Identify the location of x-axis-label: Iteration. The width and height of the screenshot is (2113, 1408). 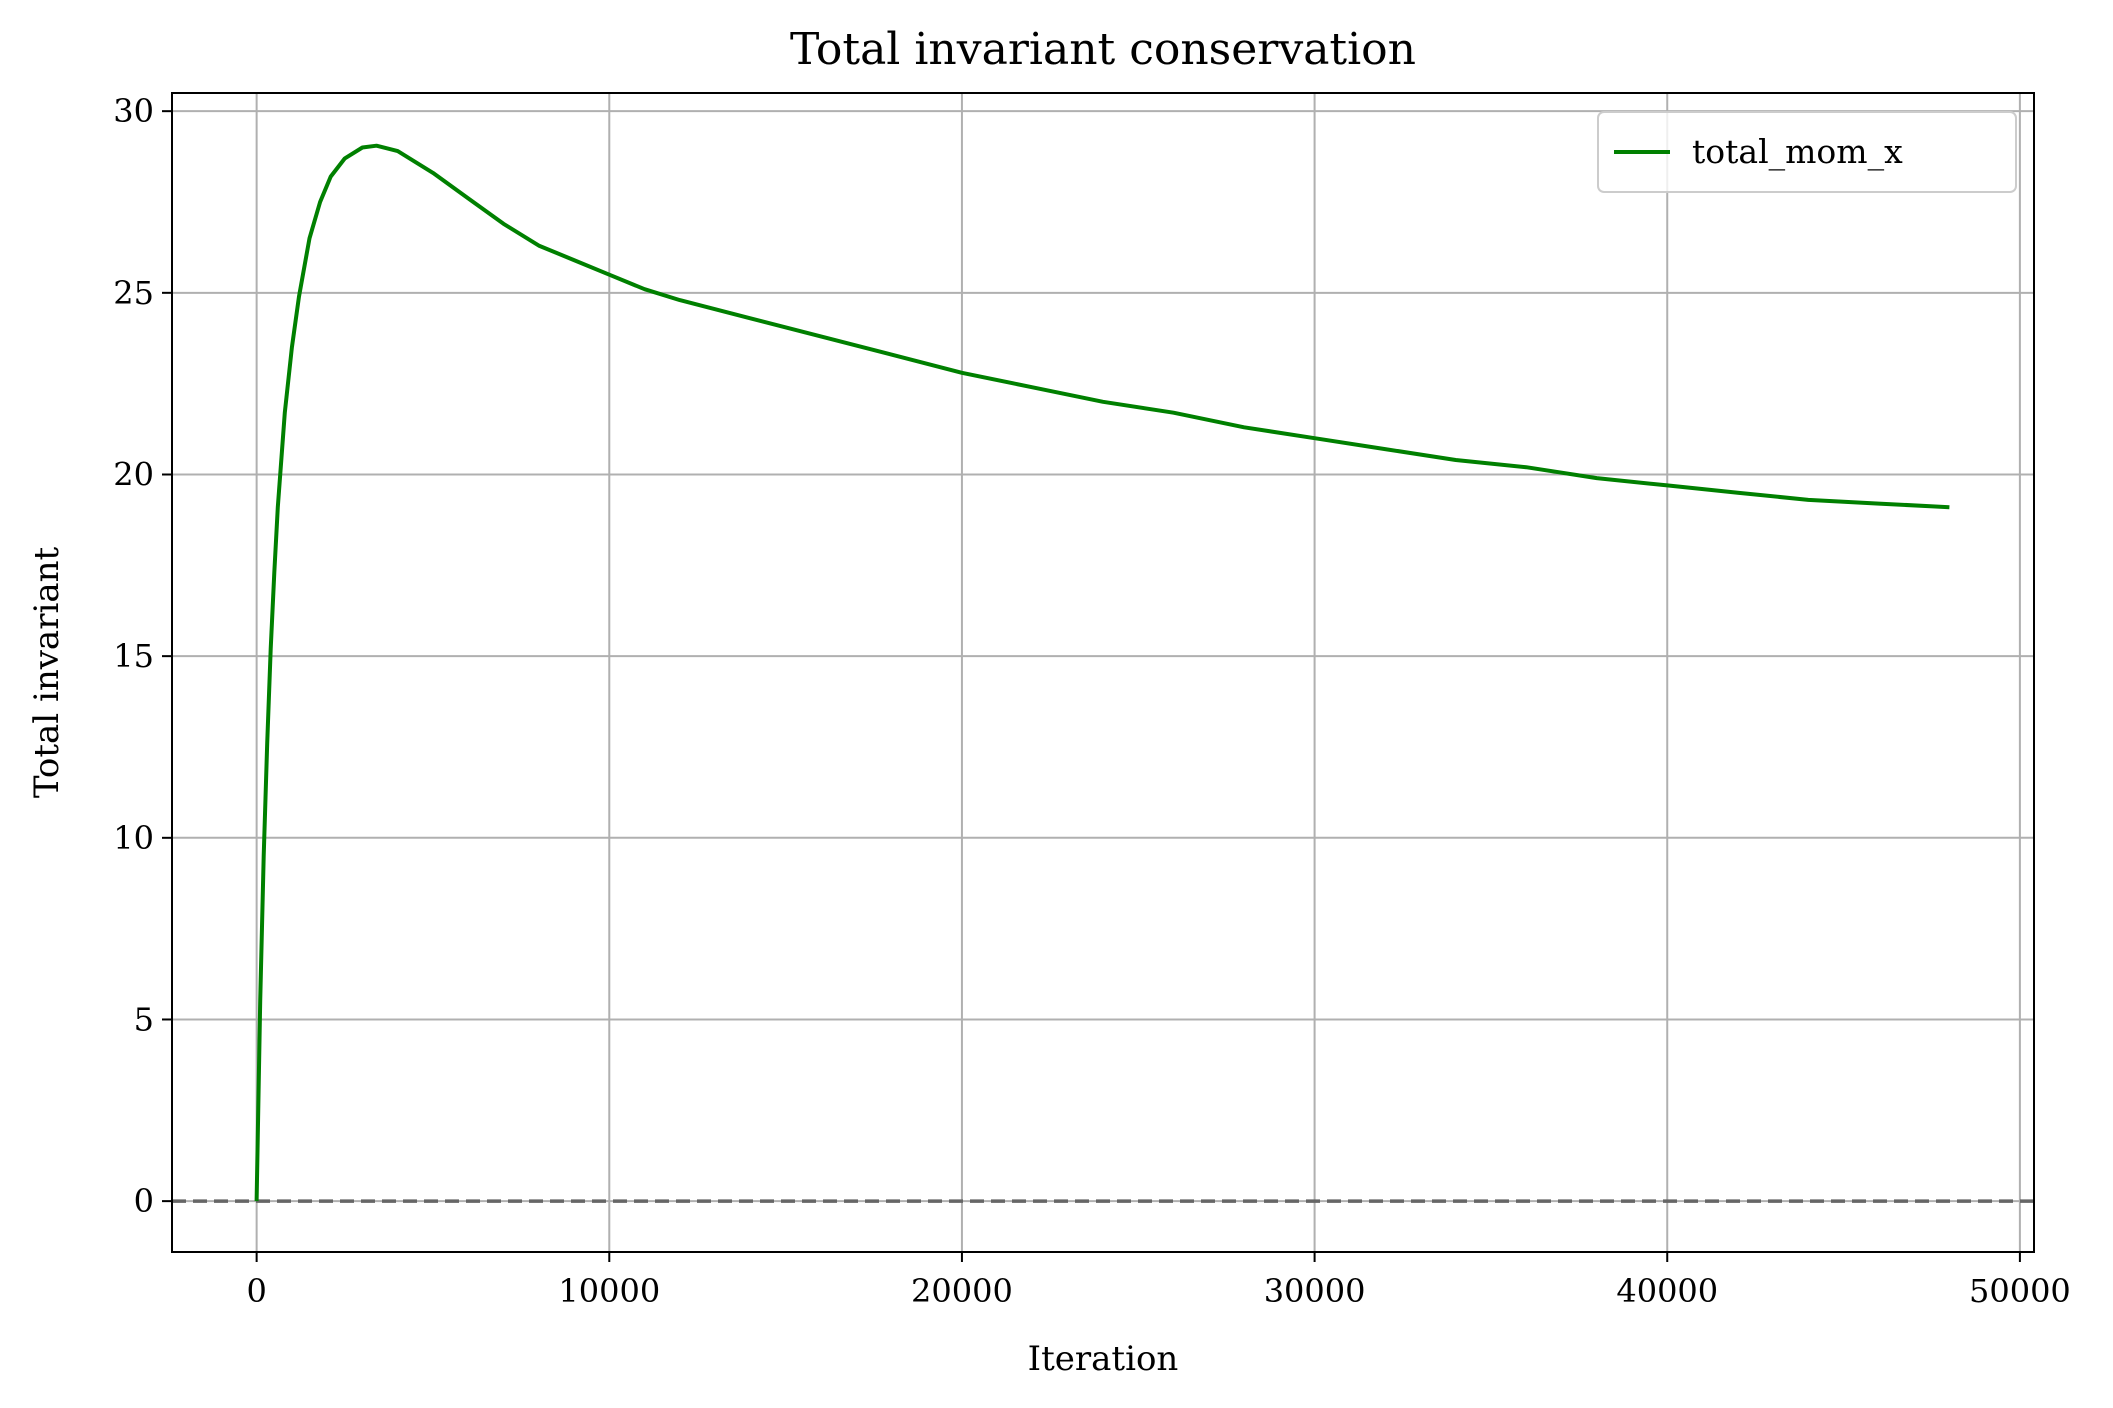
(1103, 1359).